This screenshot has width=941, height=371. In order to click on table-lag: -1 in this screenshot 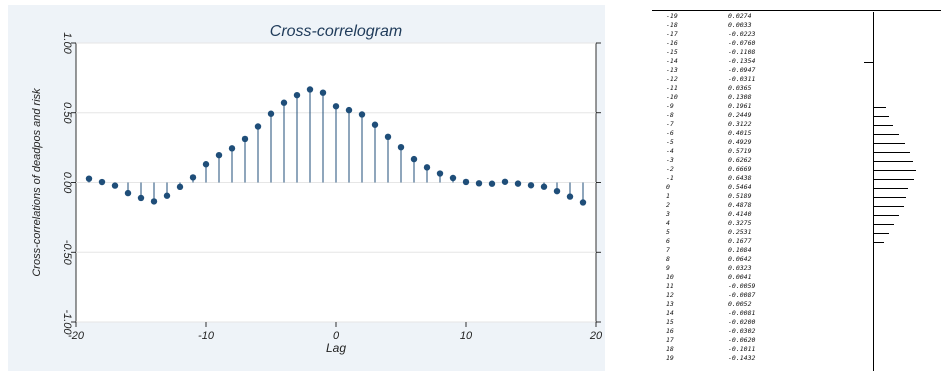, I will do `click(670, 178)`.